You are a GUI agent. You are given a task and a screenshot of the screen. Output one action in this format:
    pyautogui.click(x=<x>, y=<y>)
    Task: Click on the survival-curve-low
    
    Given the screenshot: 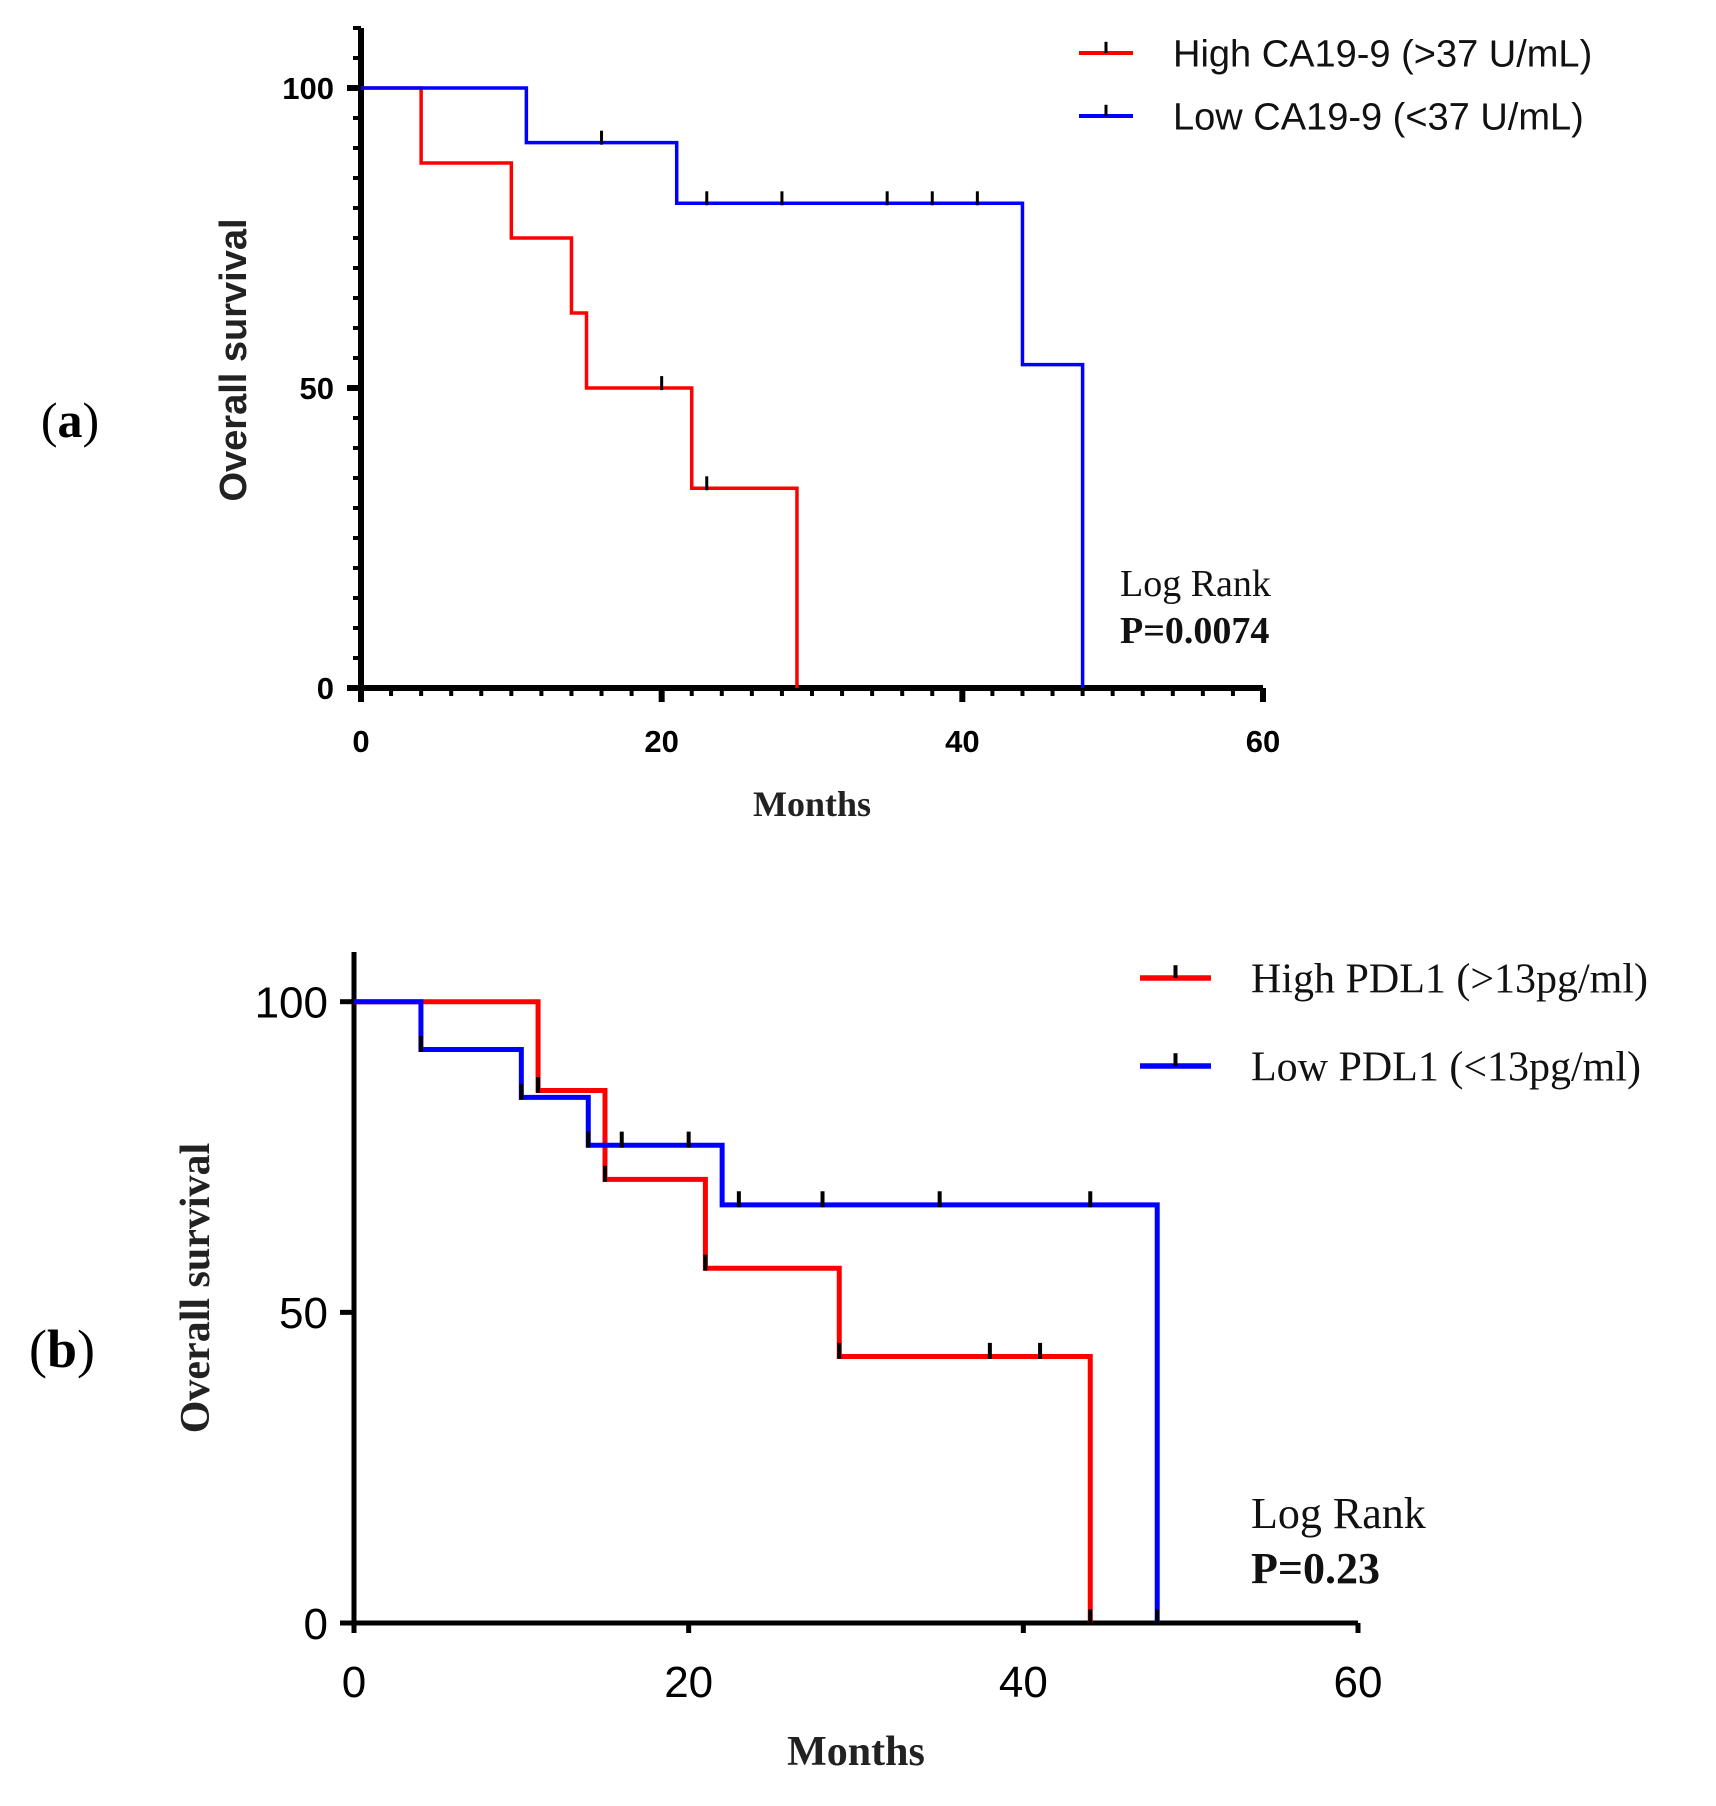 What is the action you would take?
    pyautogui.click(x=723, y=387)
    